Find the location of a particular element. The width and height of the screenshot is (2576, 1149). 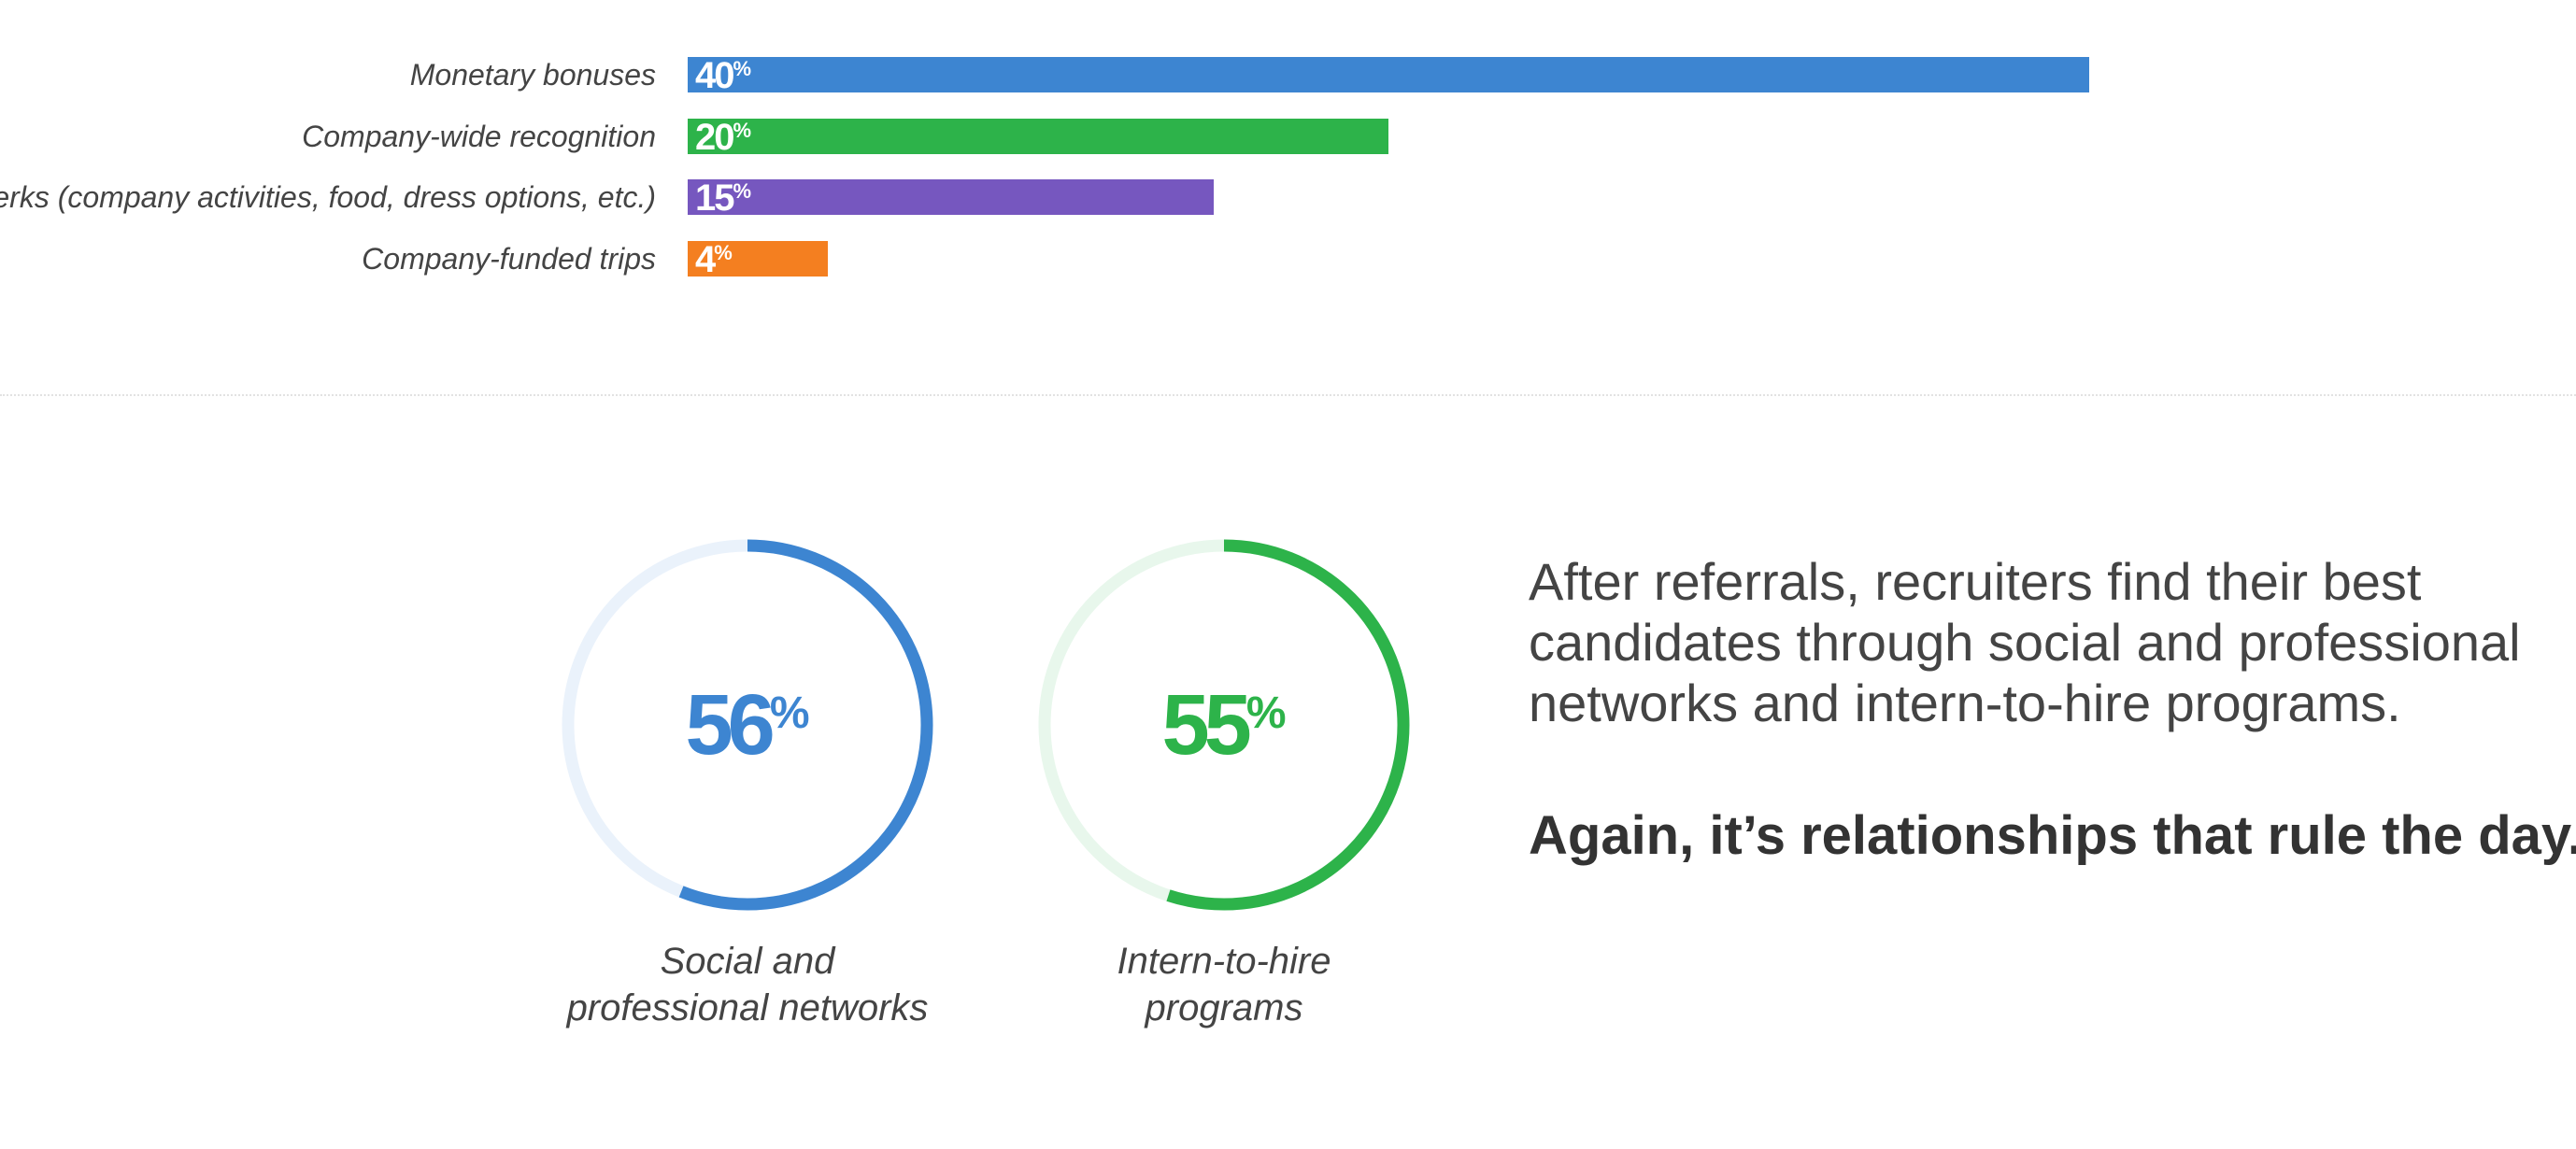

bar-row: Company-funded trips 4% is located at coordinates (1288, 259).